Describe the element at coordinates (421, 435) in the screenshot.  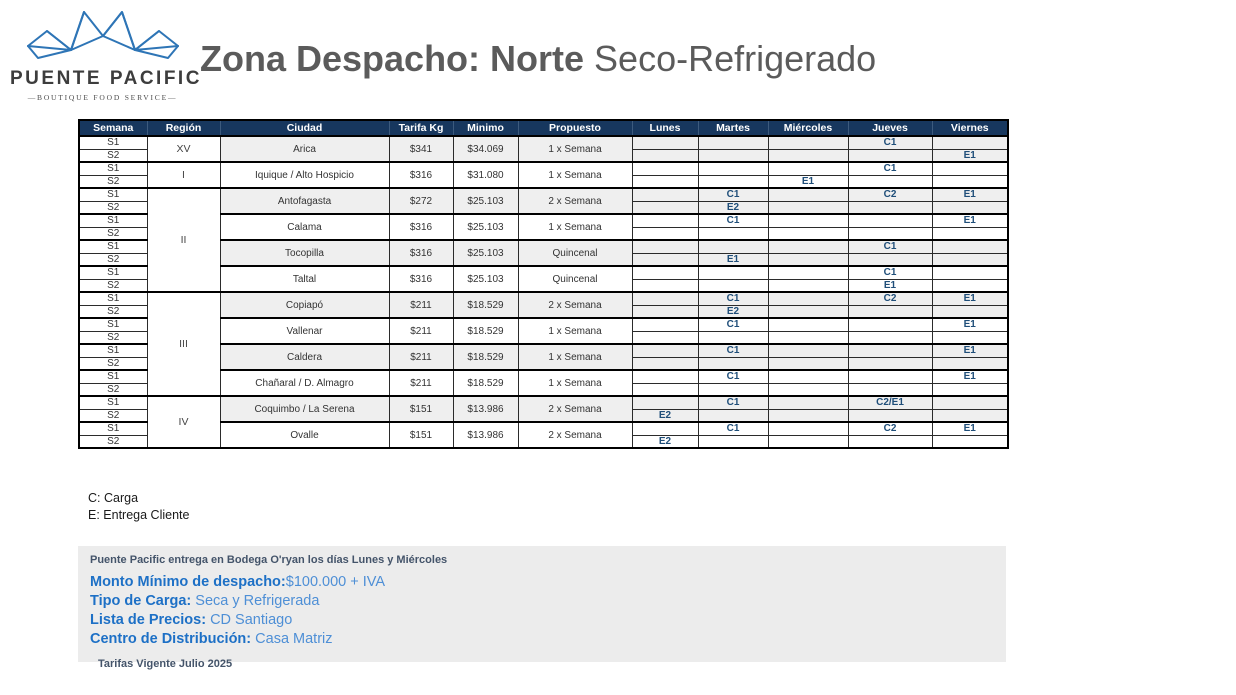
I see `tarifa-cell: $151` at that location.